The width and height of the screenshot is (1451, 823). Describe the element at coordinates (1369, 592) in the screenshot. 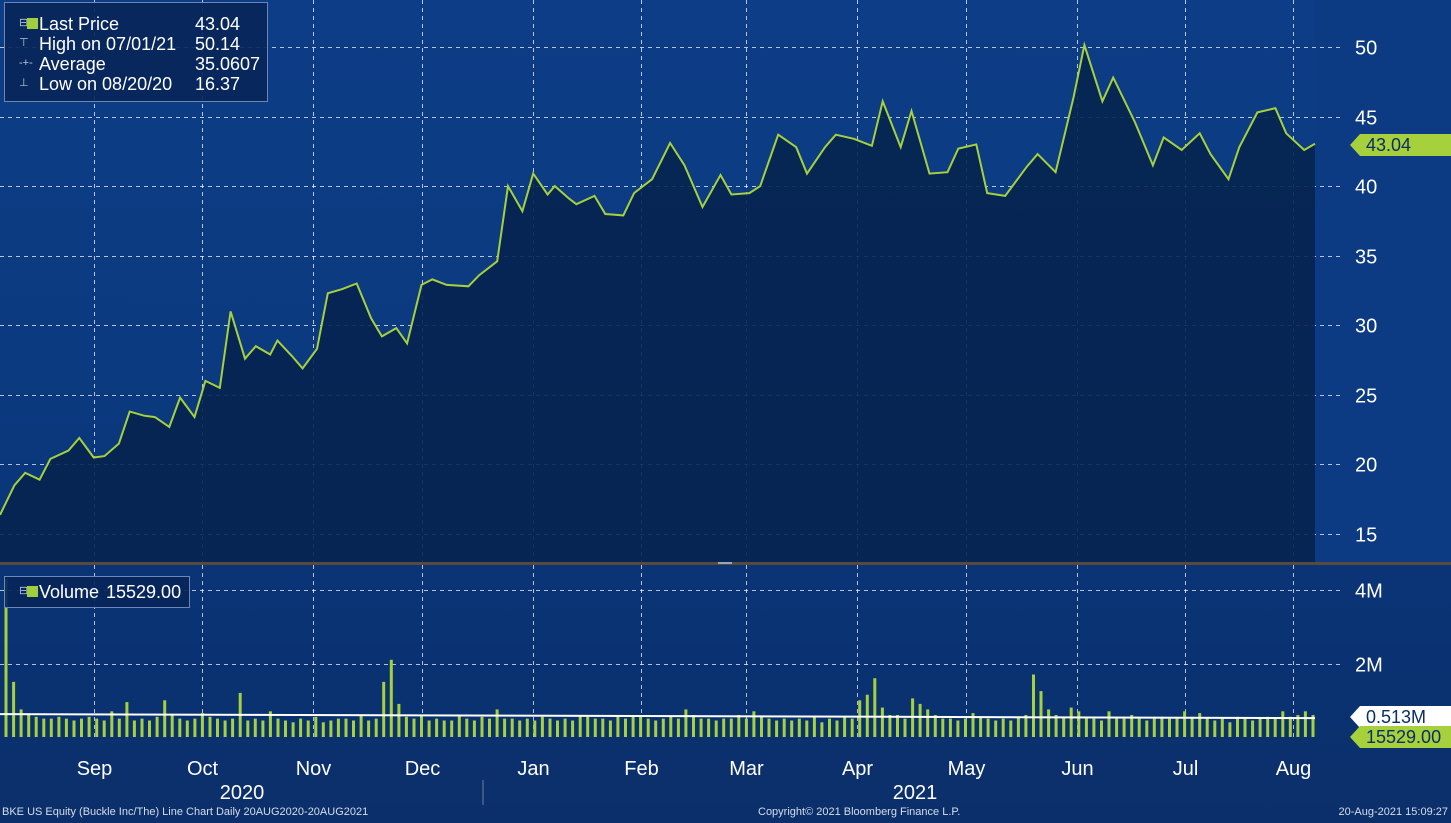

I see `volume-tick-4M: 4M` at that location.